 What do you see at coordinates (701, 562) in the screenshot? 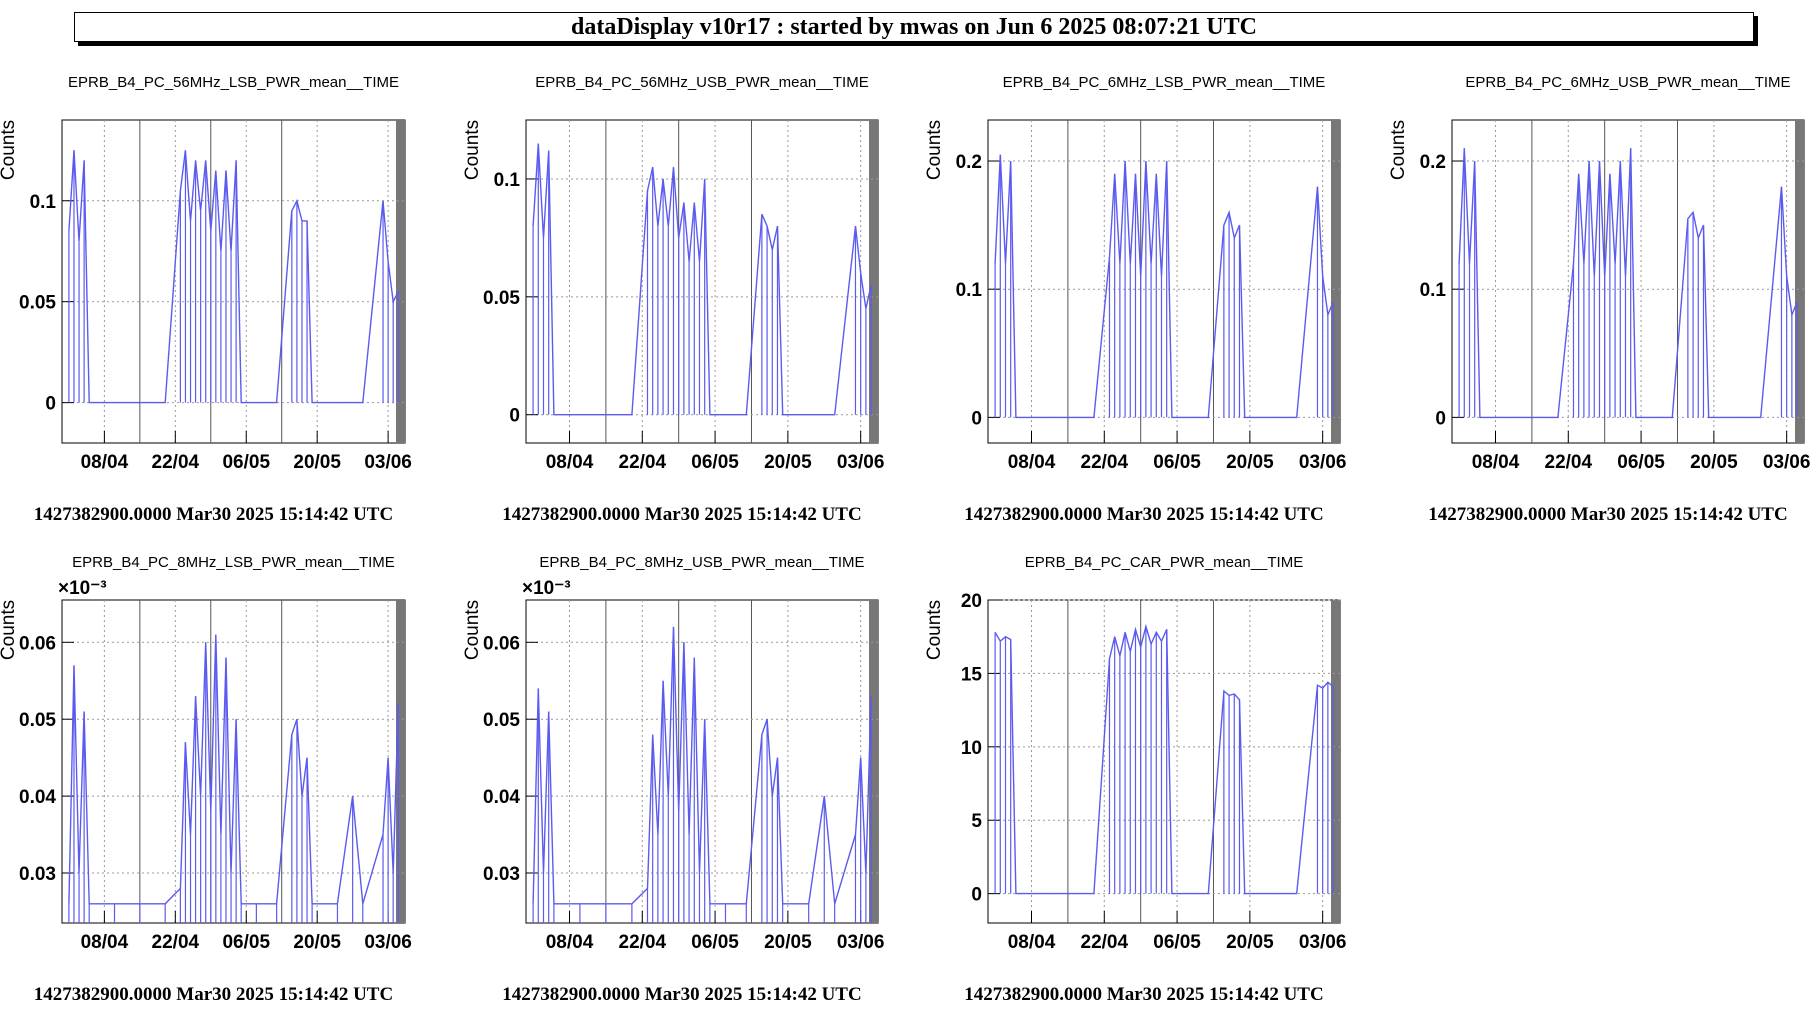
I see `chart-title: EPRB_B4_PC_8MHz_USB_PWR_mean__TIME` at bounding box center [701, 562].